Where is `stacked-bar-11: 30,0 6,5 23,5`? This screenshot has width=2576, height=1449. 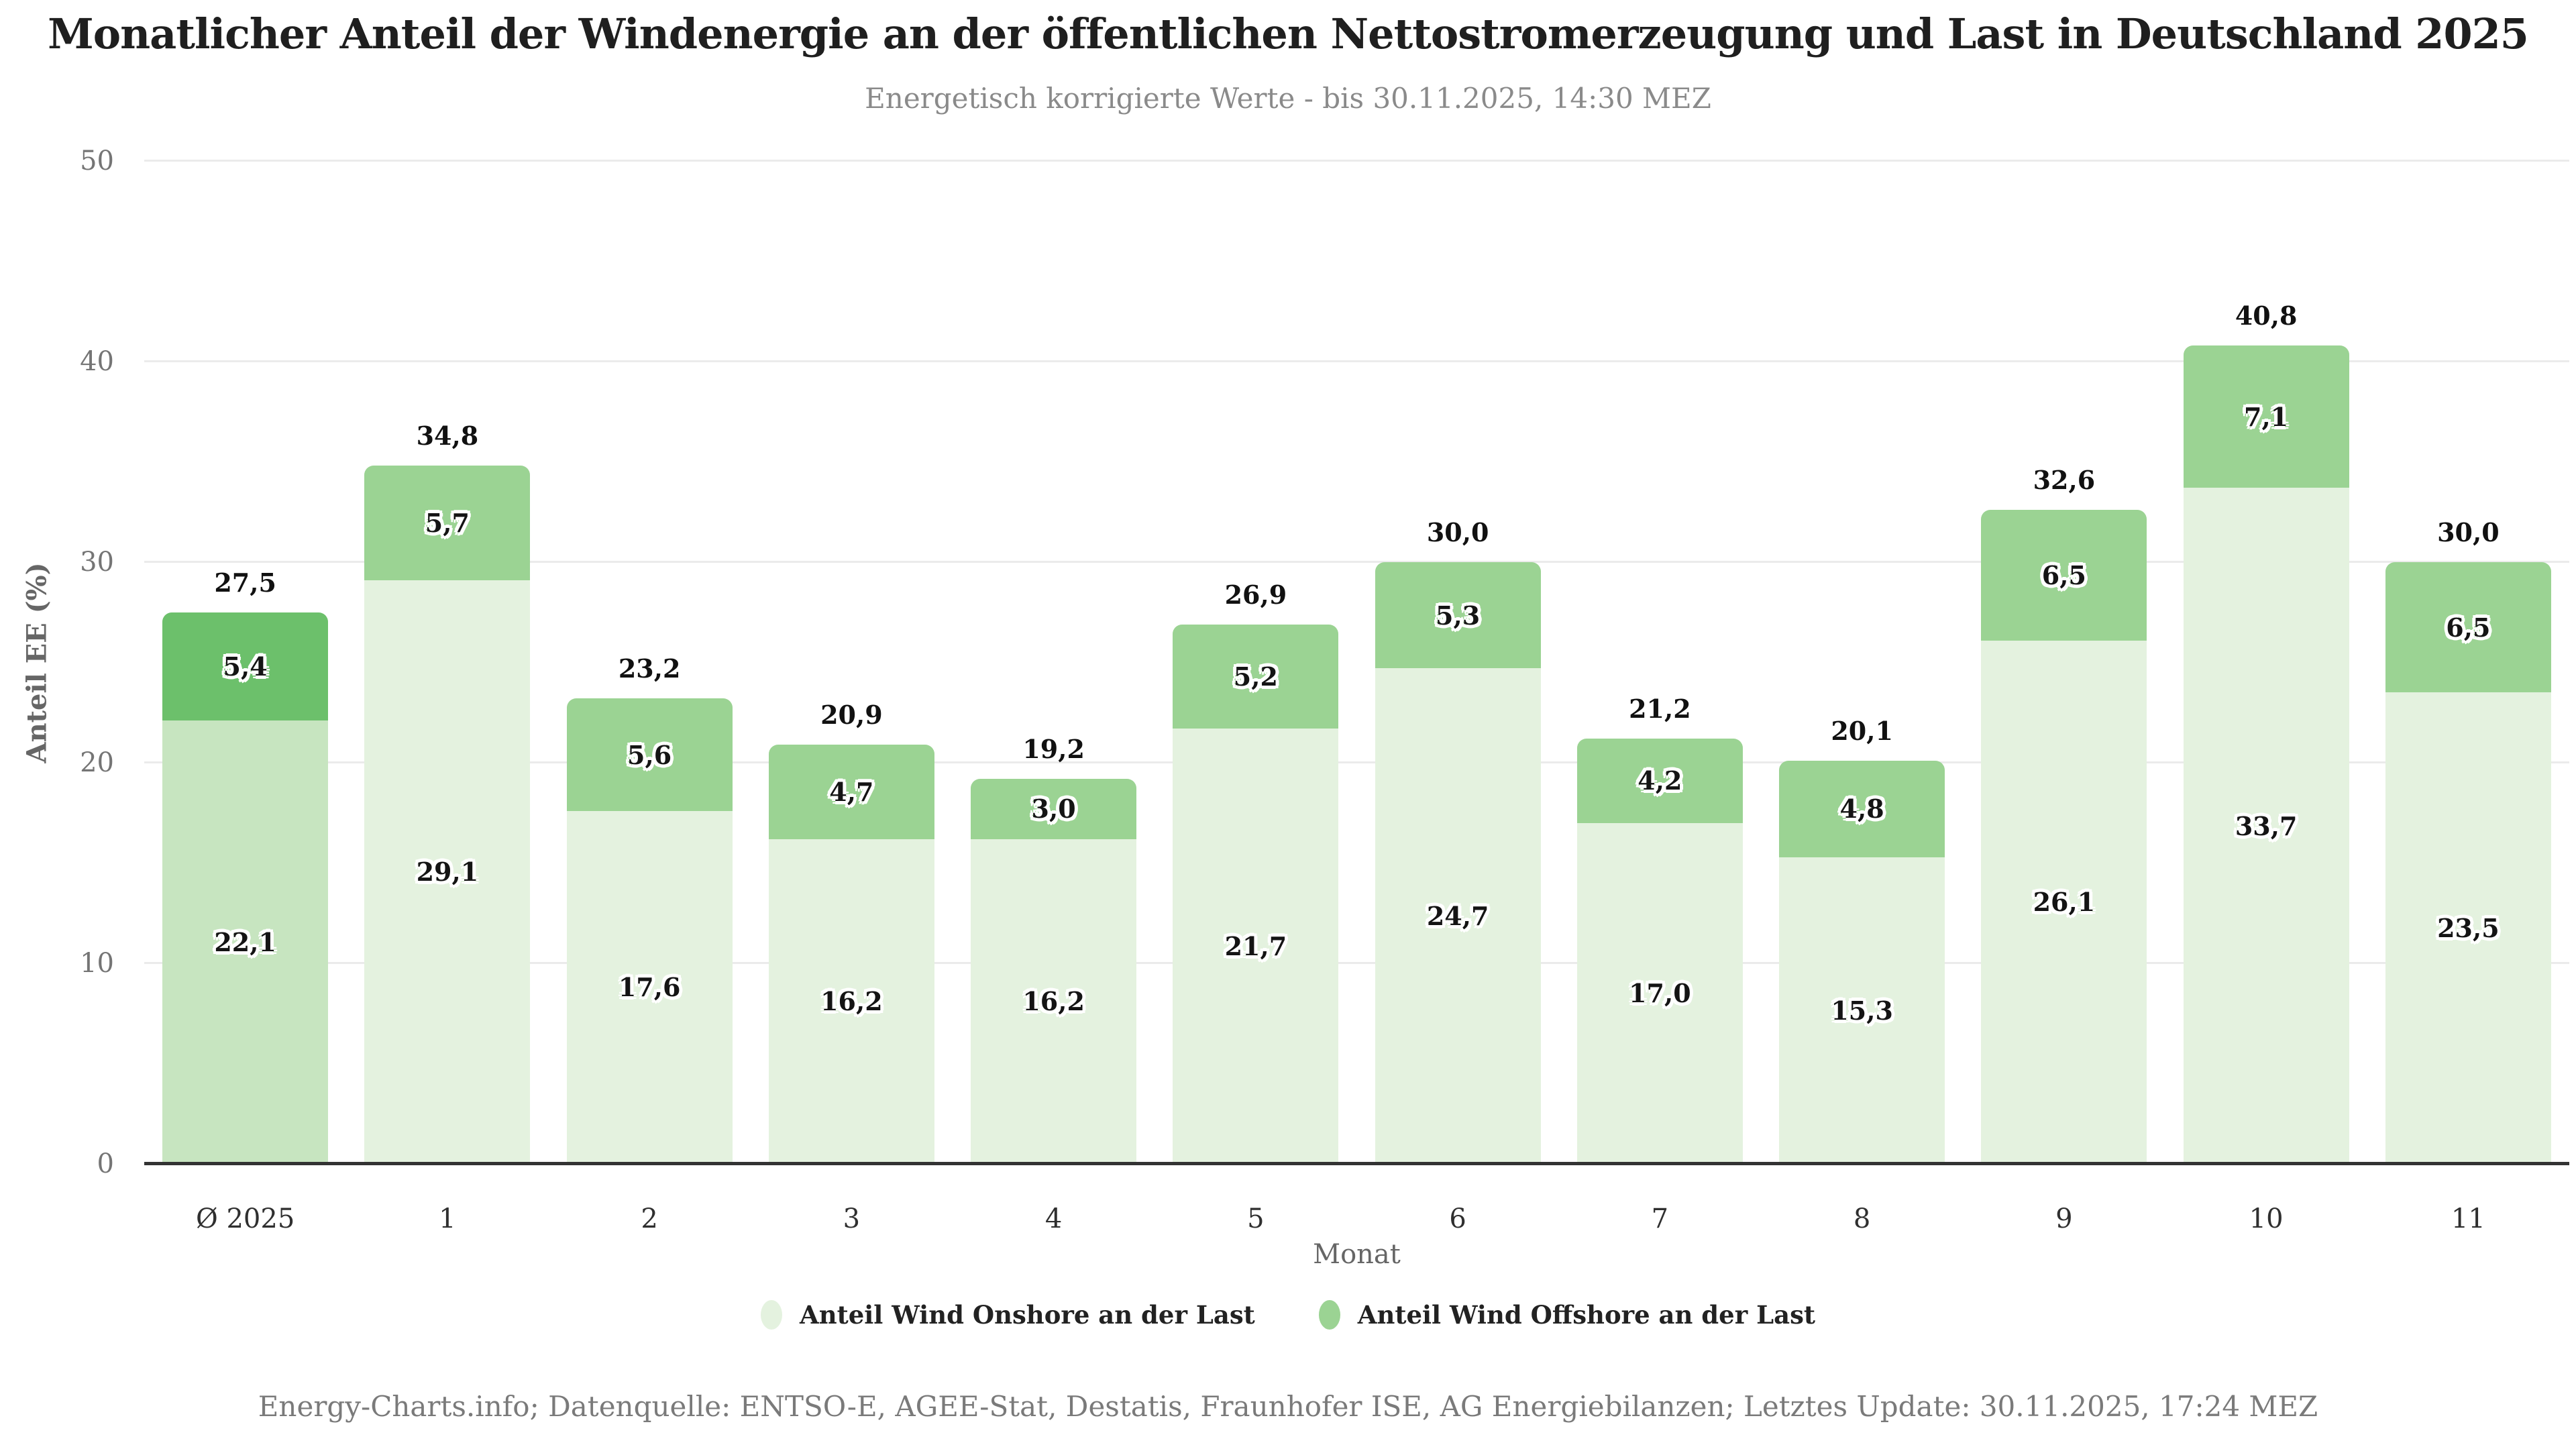
stacked-bar-11: 30,0 6,5 23,5 is located at coordinates (2468, 840).